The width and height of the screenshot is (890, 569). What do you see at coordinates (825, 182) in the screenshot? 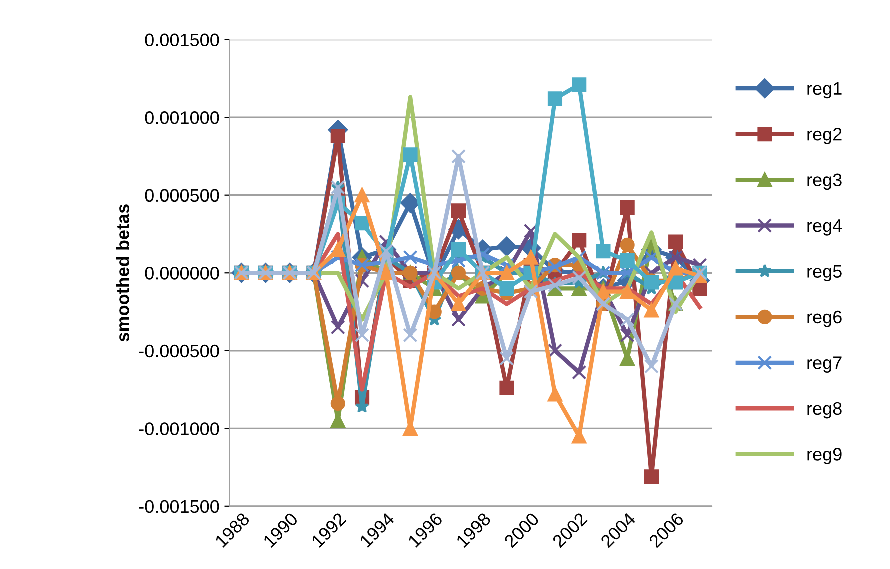
I see `legend-label: reg3` at bounding box center [825, 182].